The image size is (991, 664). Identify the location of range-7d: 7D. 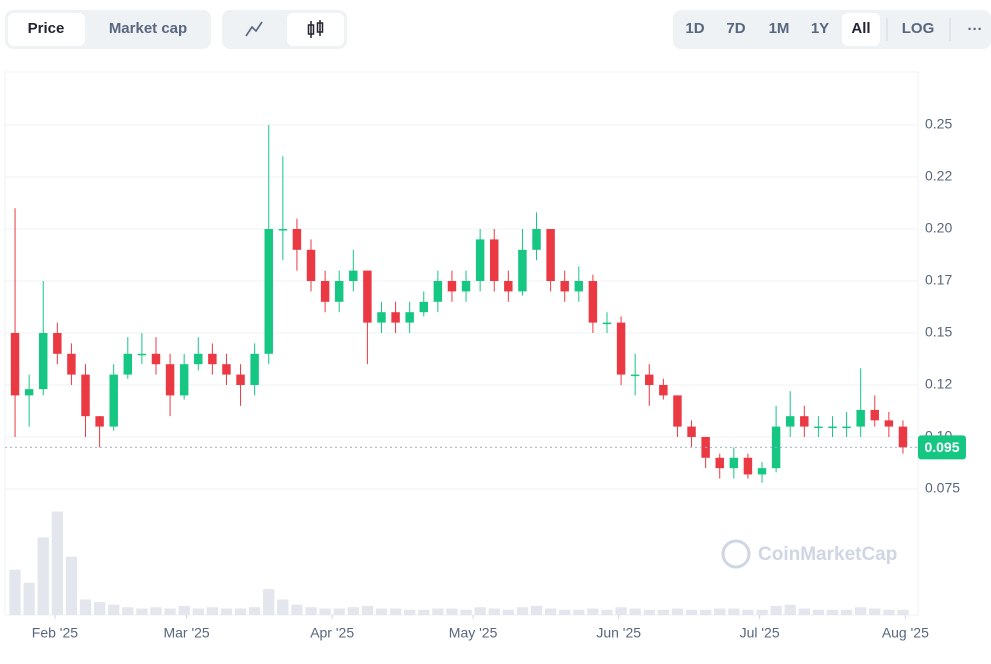
(735, 28).